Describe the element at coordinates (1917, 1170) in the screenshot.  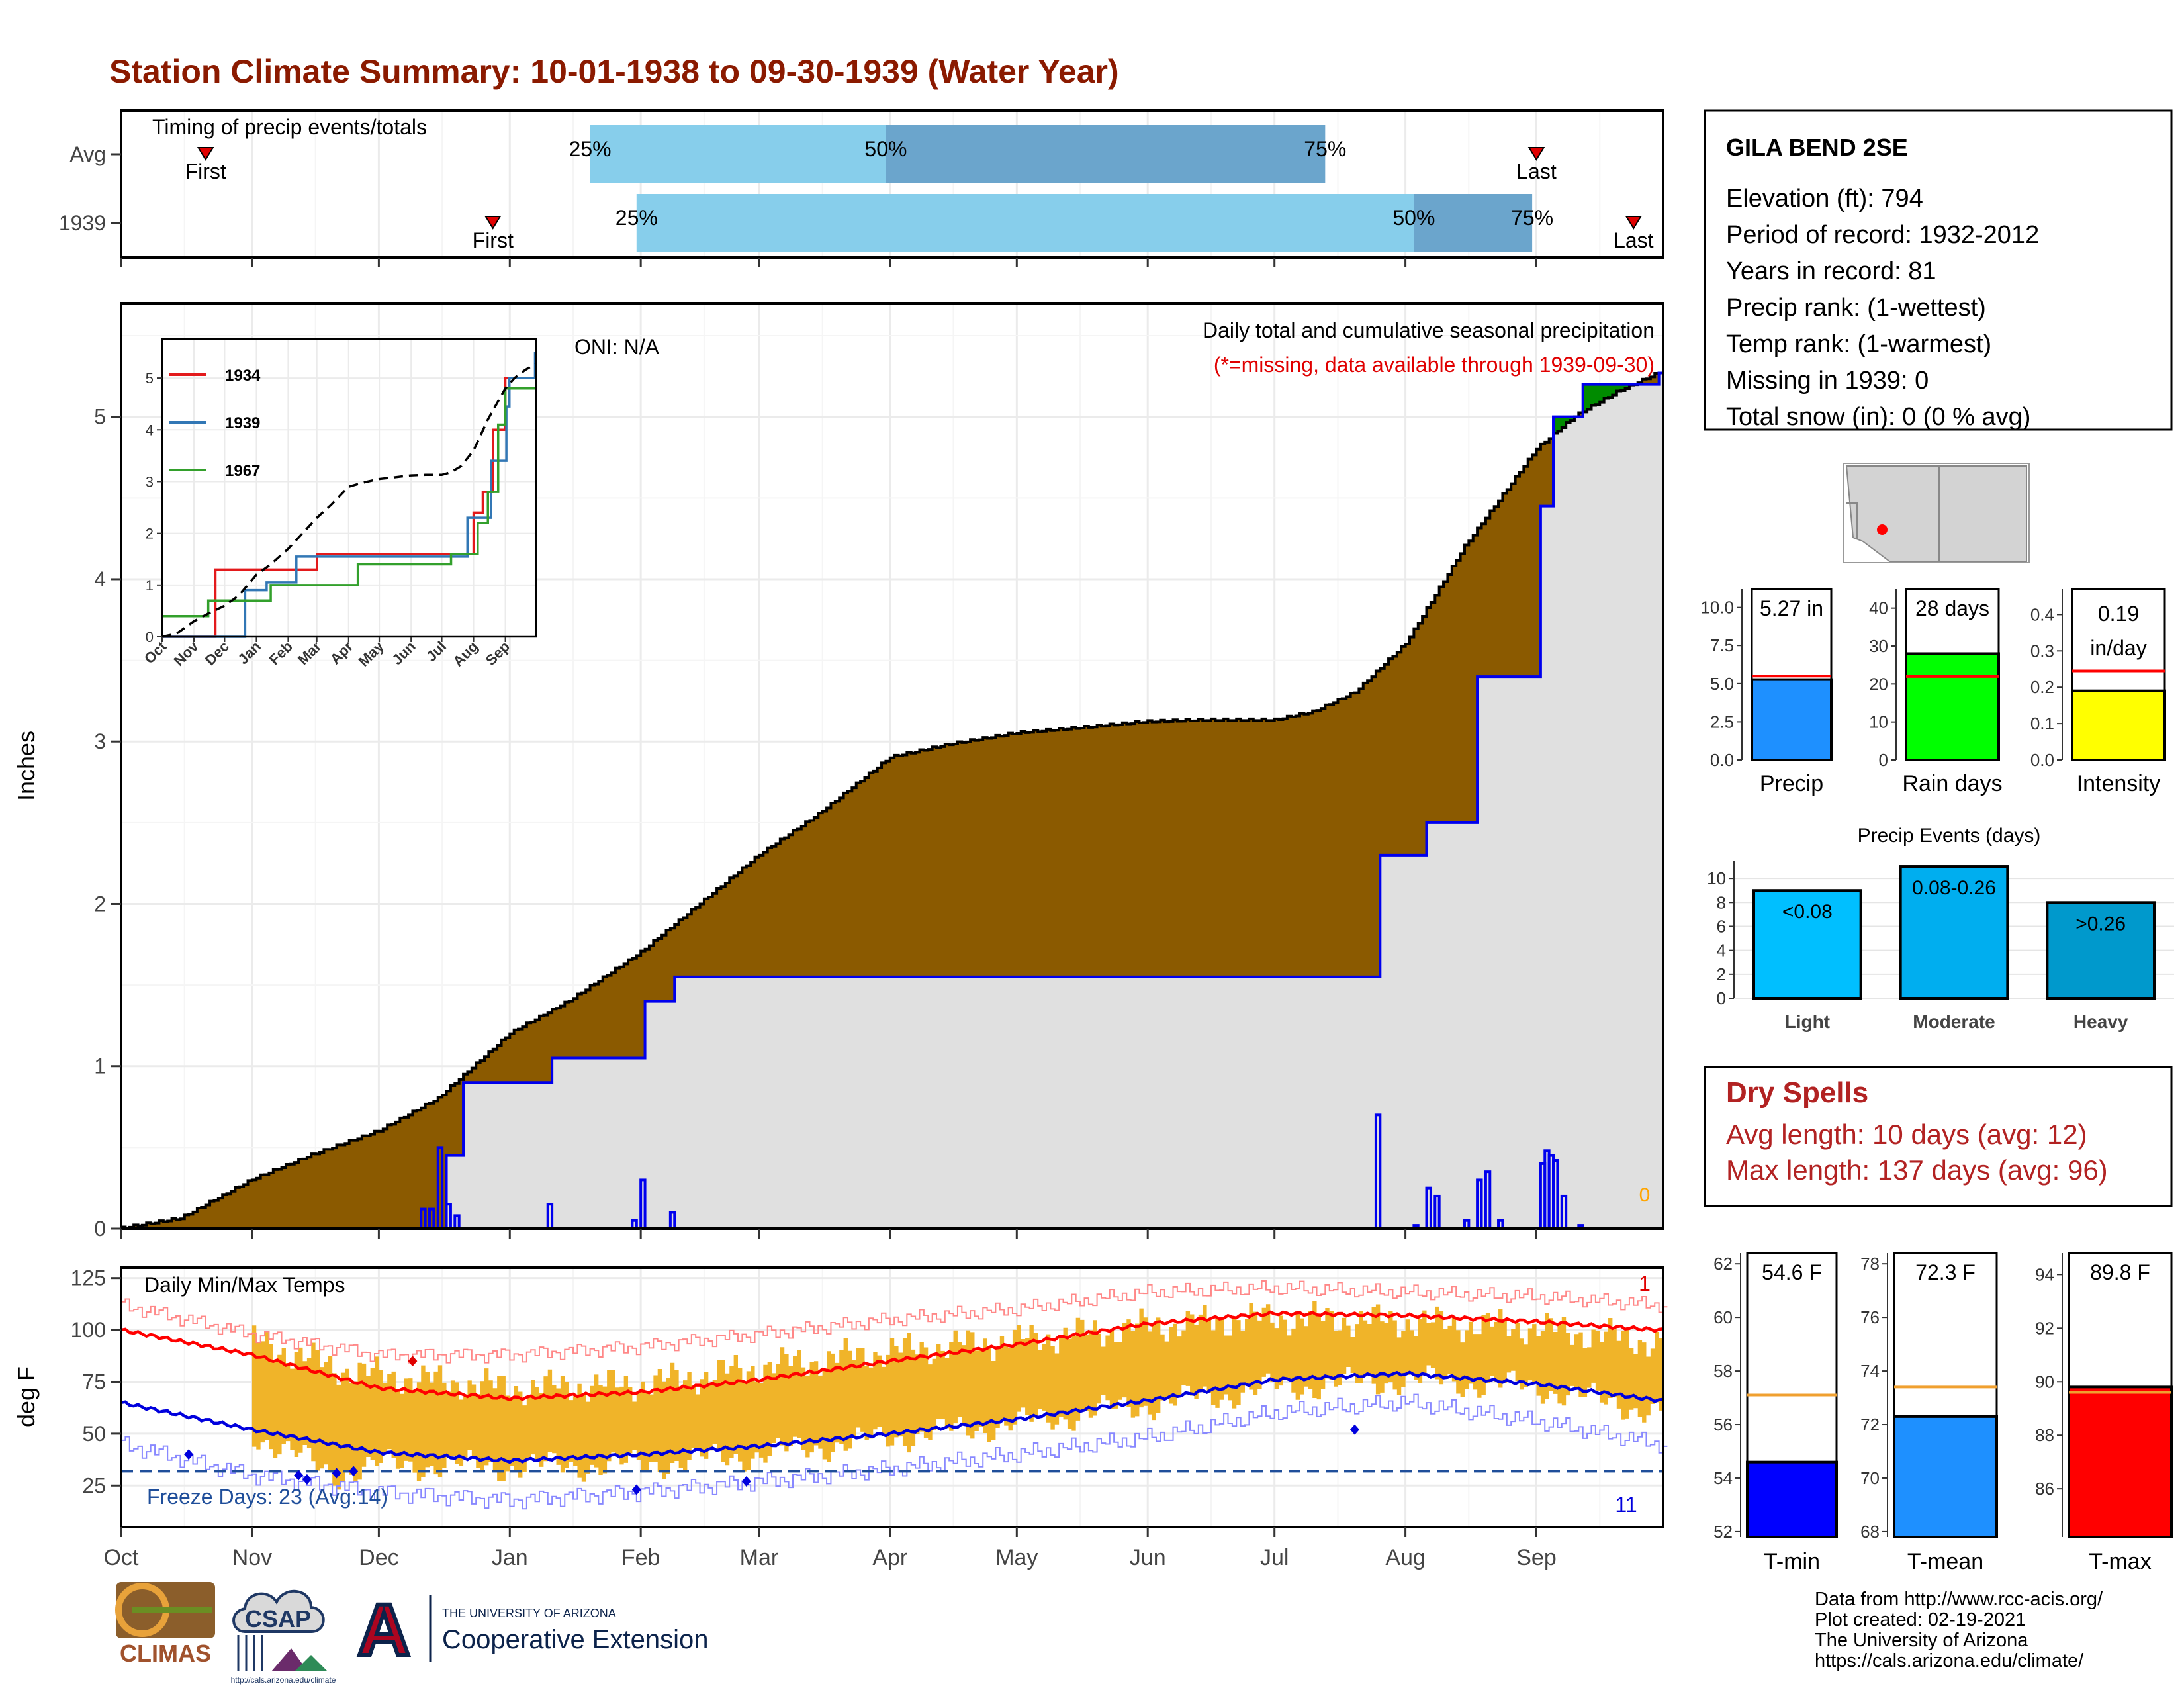
I see `dry-spells-max: Max length: 137 days (avg: 96)` at that location.